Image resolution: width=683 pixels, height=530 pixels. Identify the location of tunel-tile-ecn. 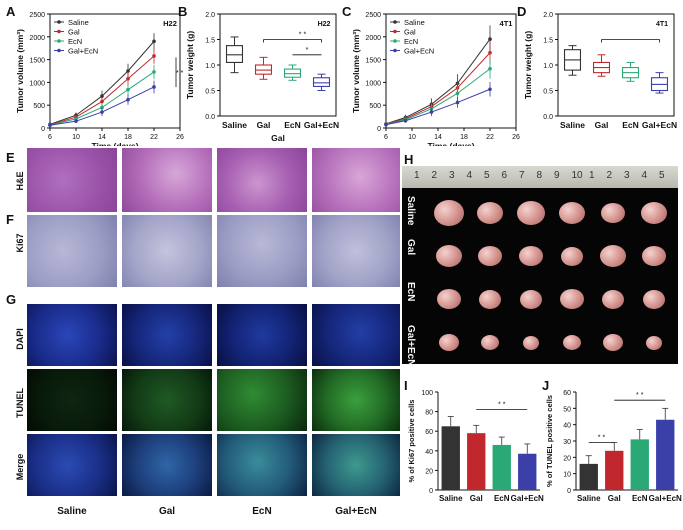
(262, 400).